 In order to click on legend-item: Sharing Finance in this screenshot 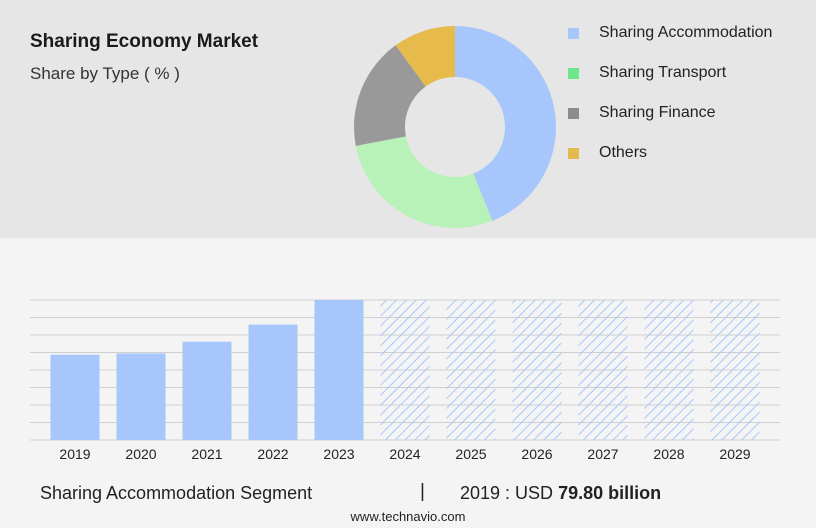, I will do `click(670, 113)`.